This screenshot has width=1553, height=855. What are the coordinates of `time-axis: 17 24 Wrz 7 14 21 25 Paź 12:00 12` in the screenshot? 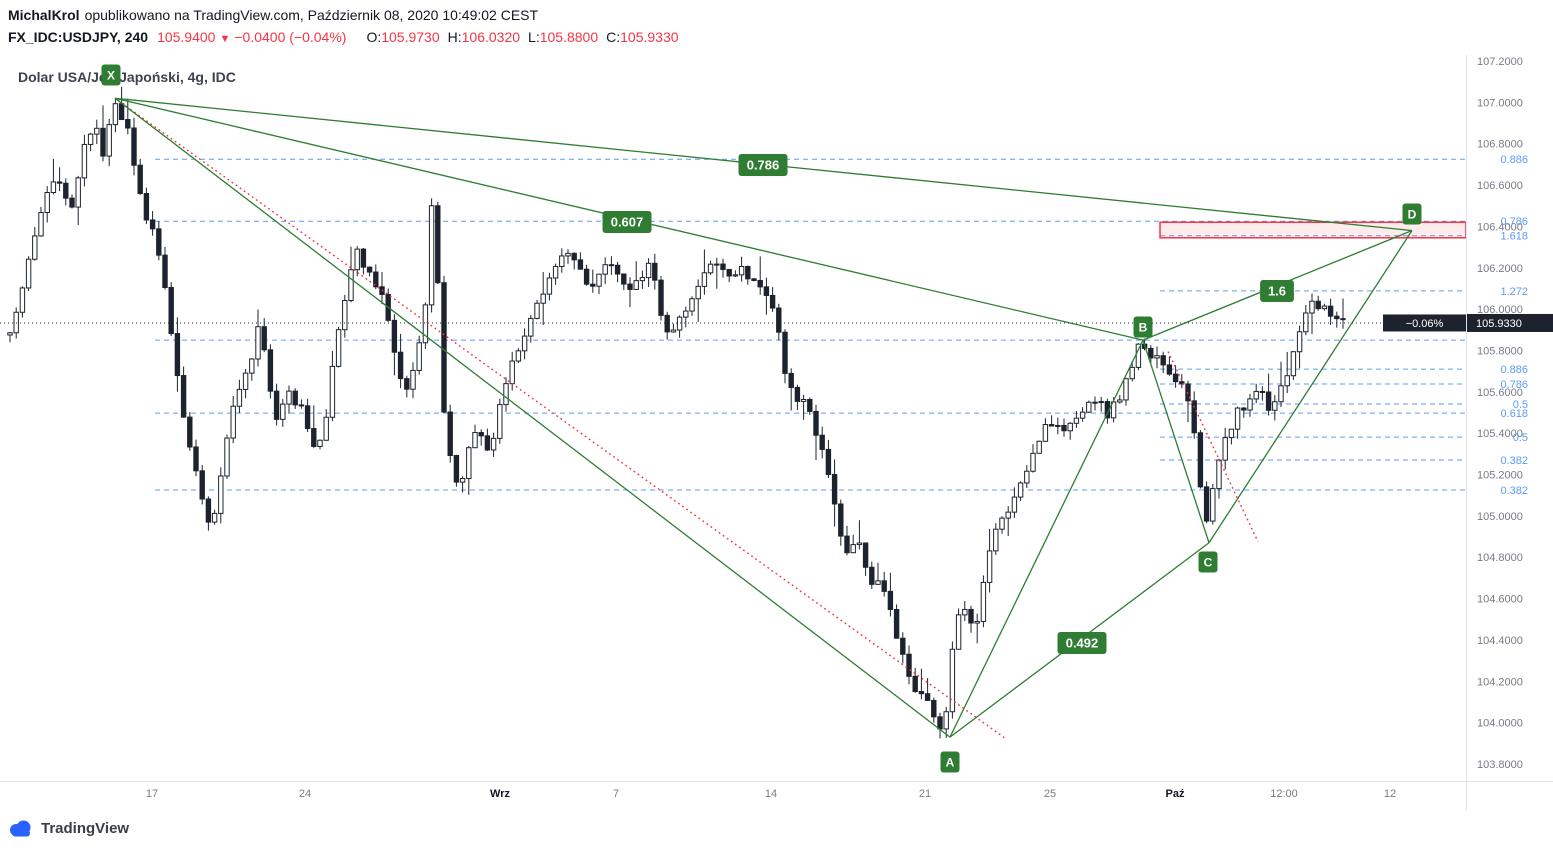 It's located at (771, 794).